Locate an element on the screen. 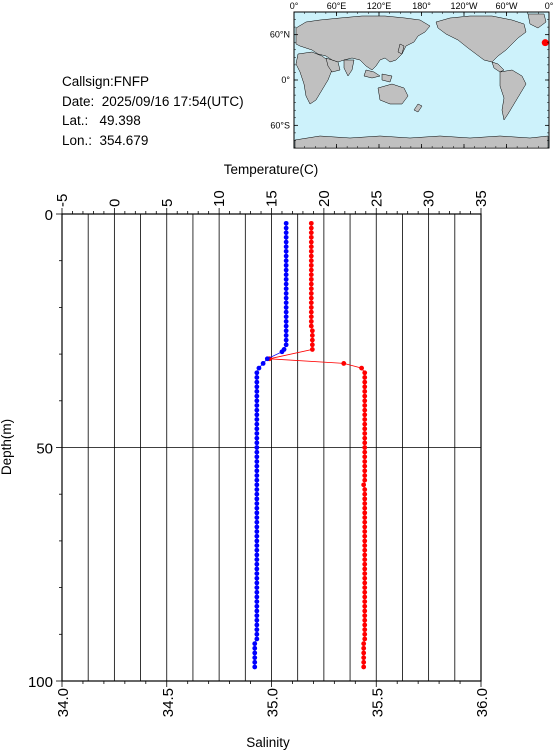  map-lon-labels: 0° 60°E 120°E 180° 120°W 60°W 0° is located at coordinates (421, 6).